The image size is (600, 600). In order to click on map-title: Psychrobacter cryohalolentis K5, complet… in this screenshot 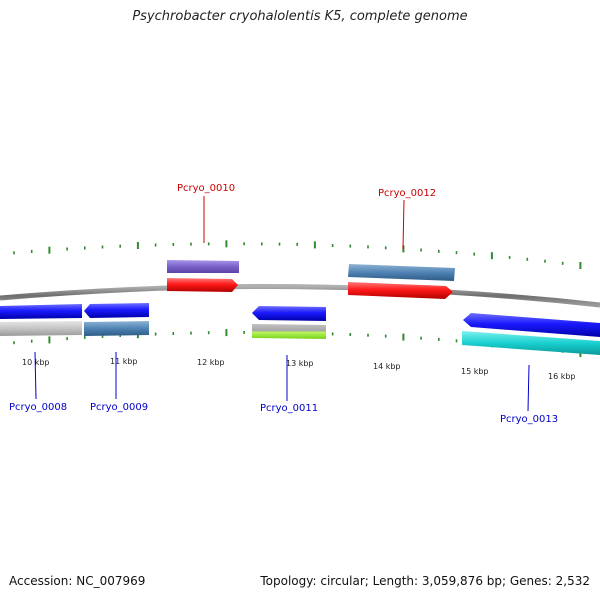, I will do `click(300, 16)`.